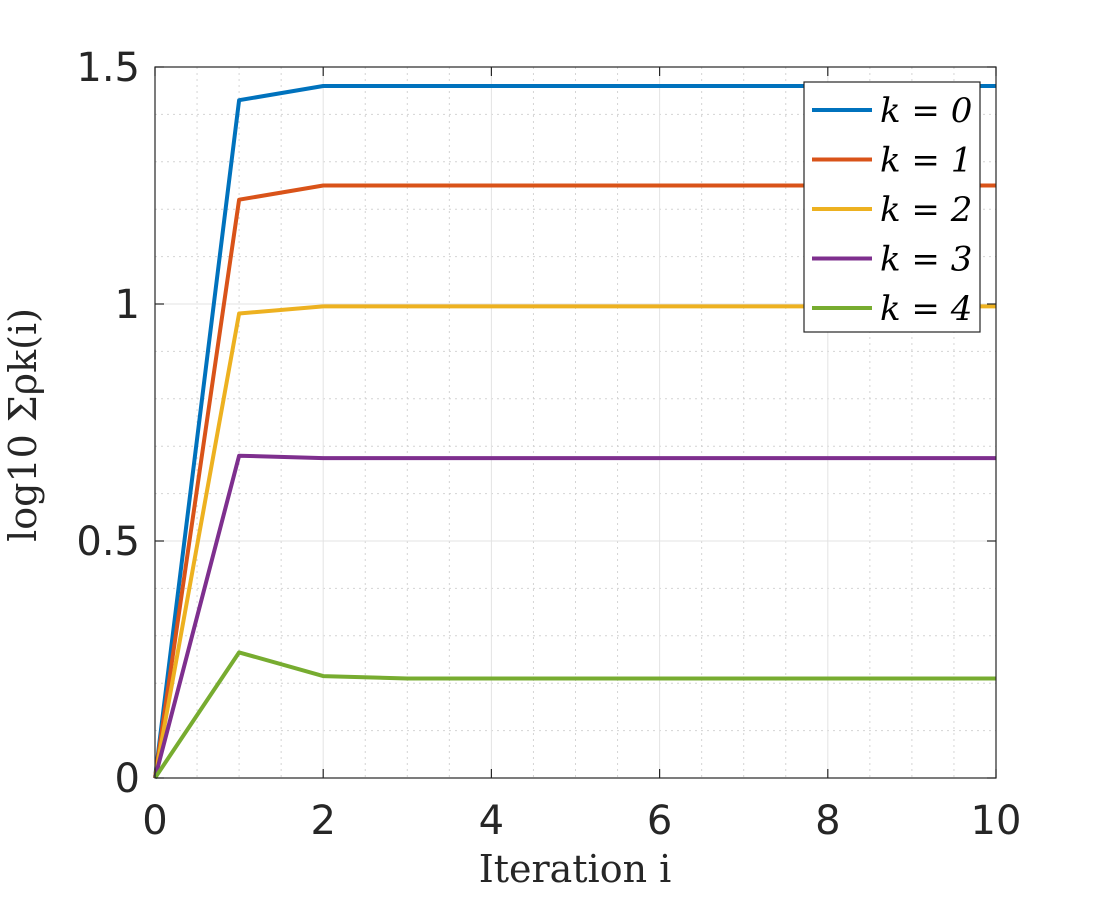 This screenshot has width=1100, height=900. I want to click on x-tick-labels: 0 2 4 6 8 10, so click(581, 821).